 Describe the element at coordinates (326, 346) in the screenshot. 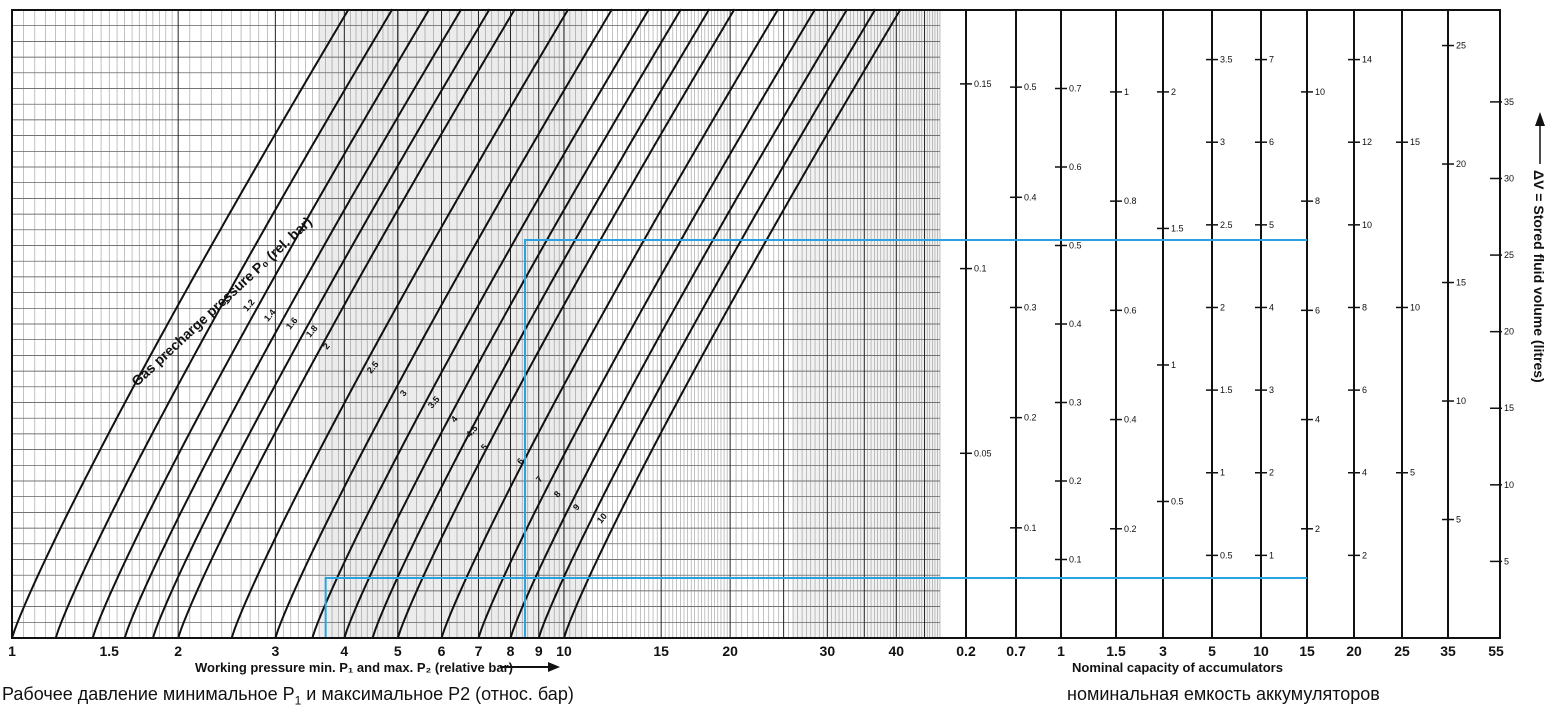

I see `curve-label: 2` at that location.